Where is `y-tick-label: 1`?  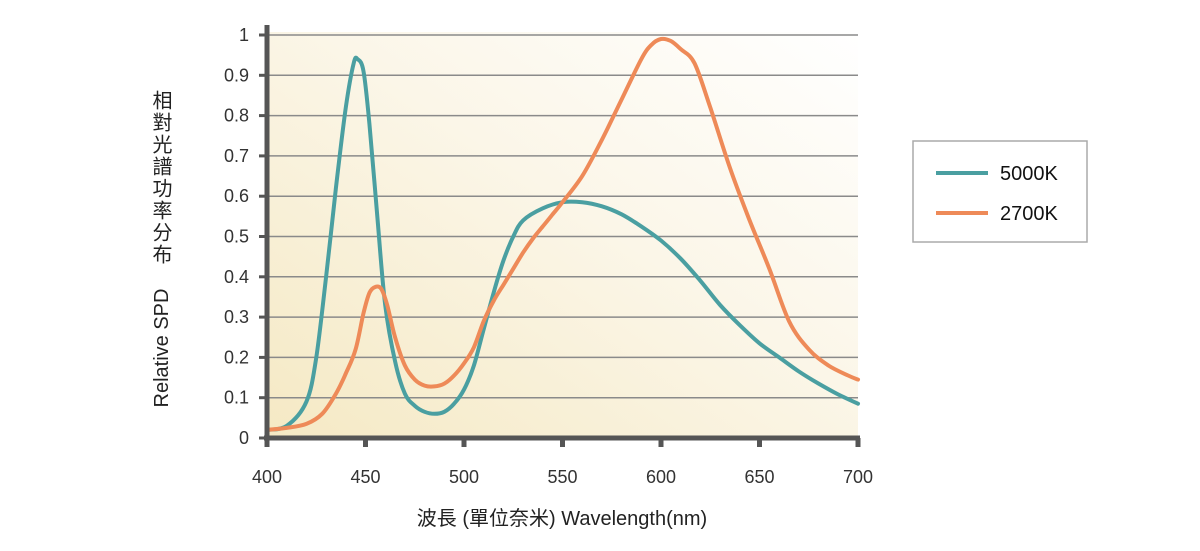 y-tick-label: 1 is located at coordinates (244, 35).